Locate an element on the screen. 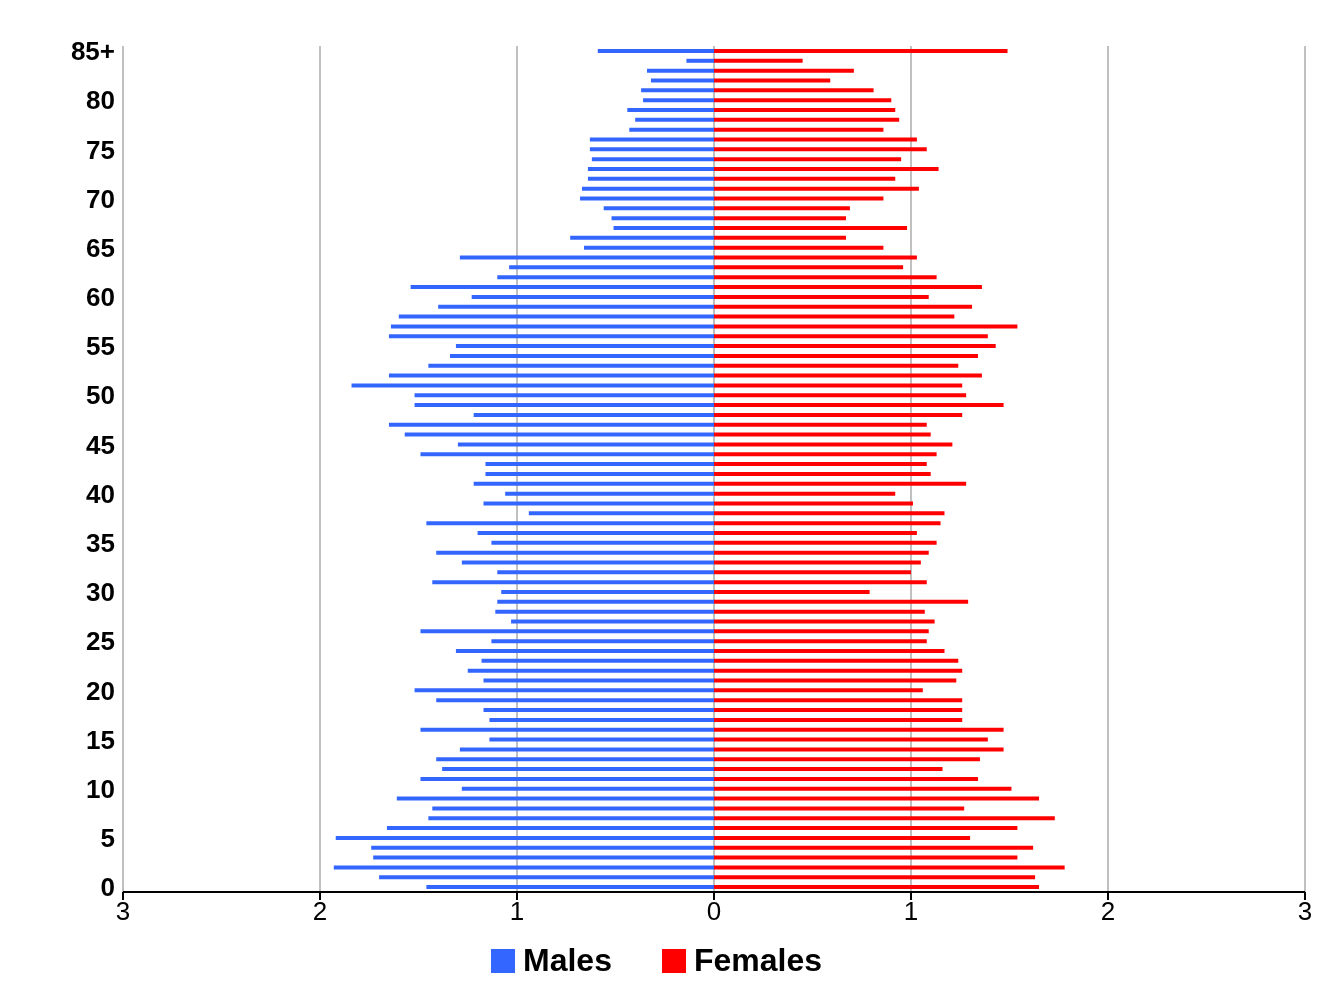  x-tick-label: 2 is located at coordinates (320, 911).